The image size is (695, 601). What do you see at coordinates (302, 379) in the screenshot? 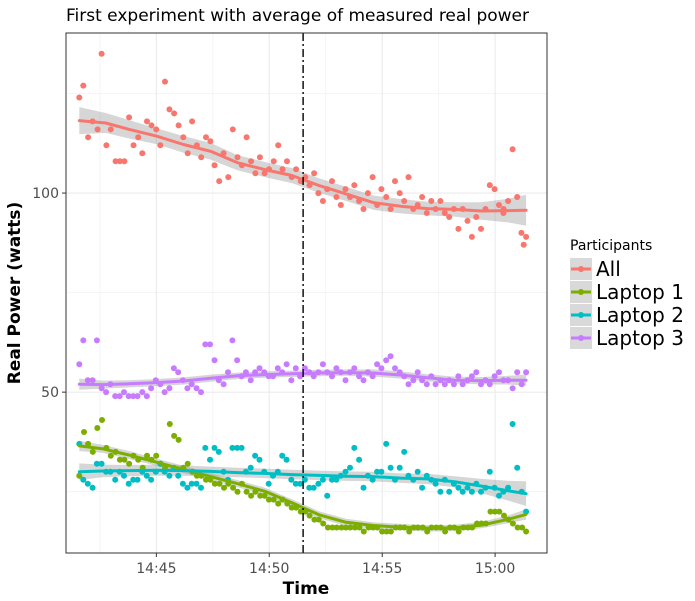
I see `smooth-line` at bounding box center [302, 379].